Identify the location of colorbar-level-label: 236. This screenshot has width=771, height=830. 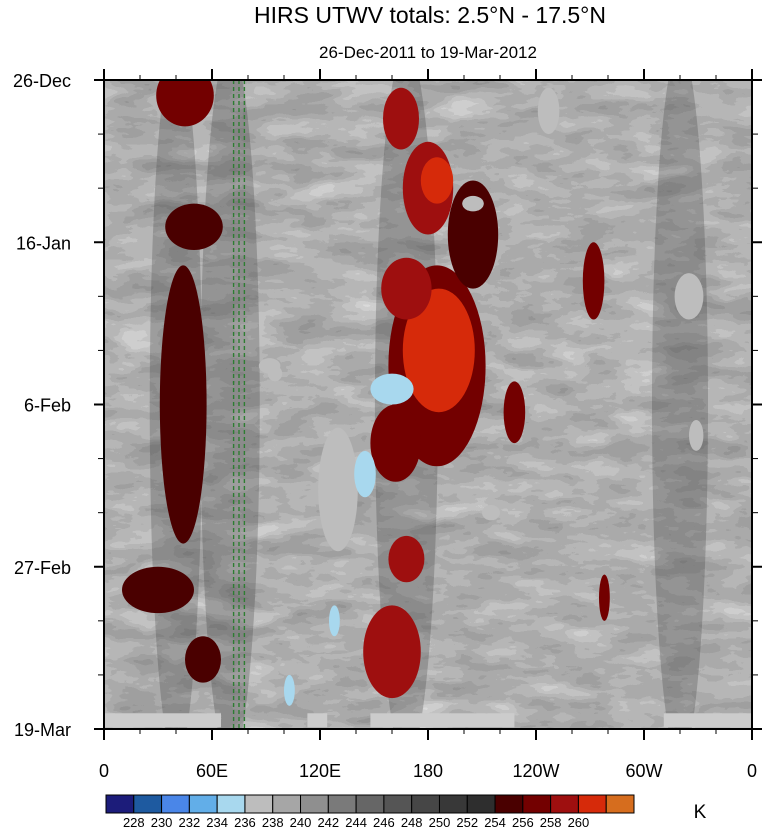
(245, 822).